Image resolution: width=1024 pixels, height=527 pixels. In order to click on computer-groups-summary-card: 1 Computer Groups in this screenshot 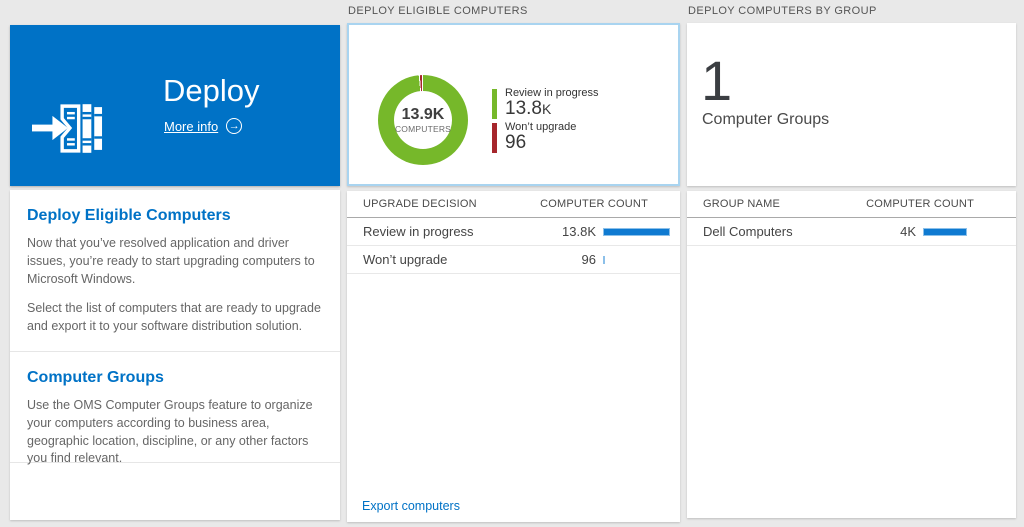, I will do `click(851, 104)`.